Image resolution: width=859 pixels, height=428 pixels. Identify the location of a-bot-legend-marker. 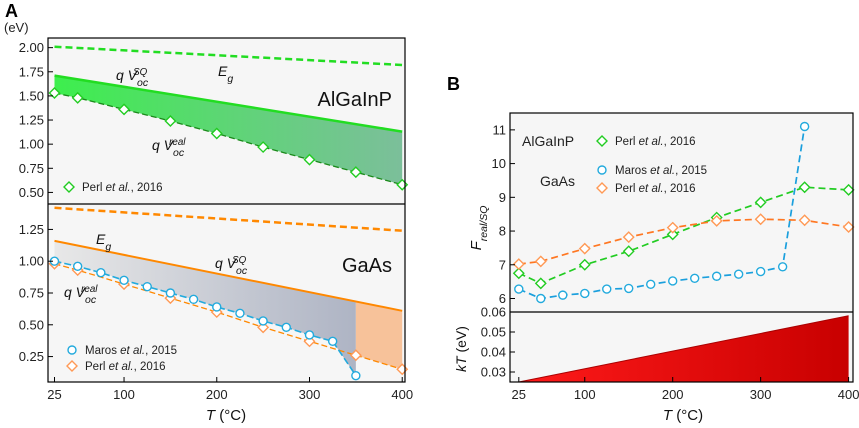
(72, 350).